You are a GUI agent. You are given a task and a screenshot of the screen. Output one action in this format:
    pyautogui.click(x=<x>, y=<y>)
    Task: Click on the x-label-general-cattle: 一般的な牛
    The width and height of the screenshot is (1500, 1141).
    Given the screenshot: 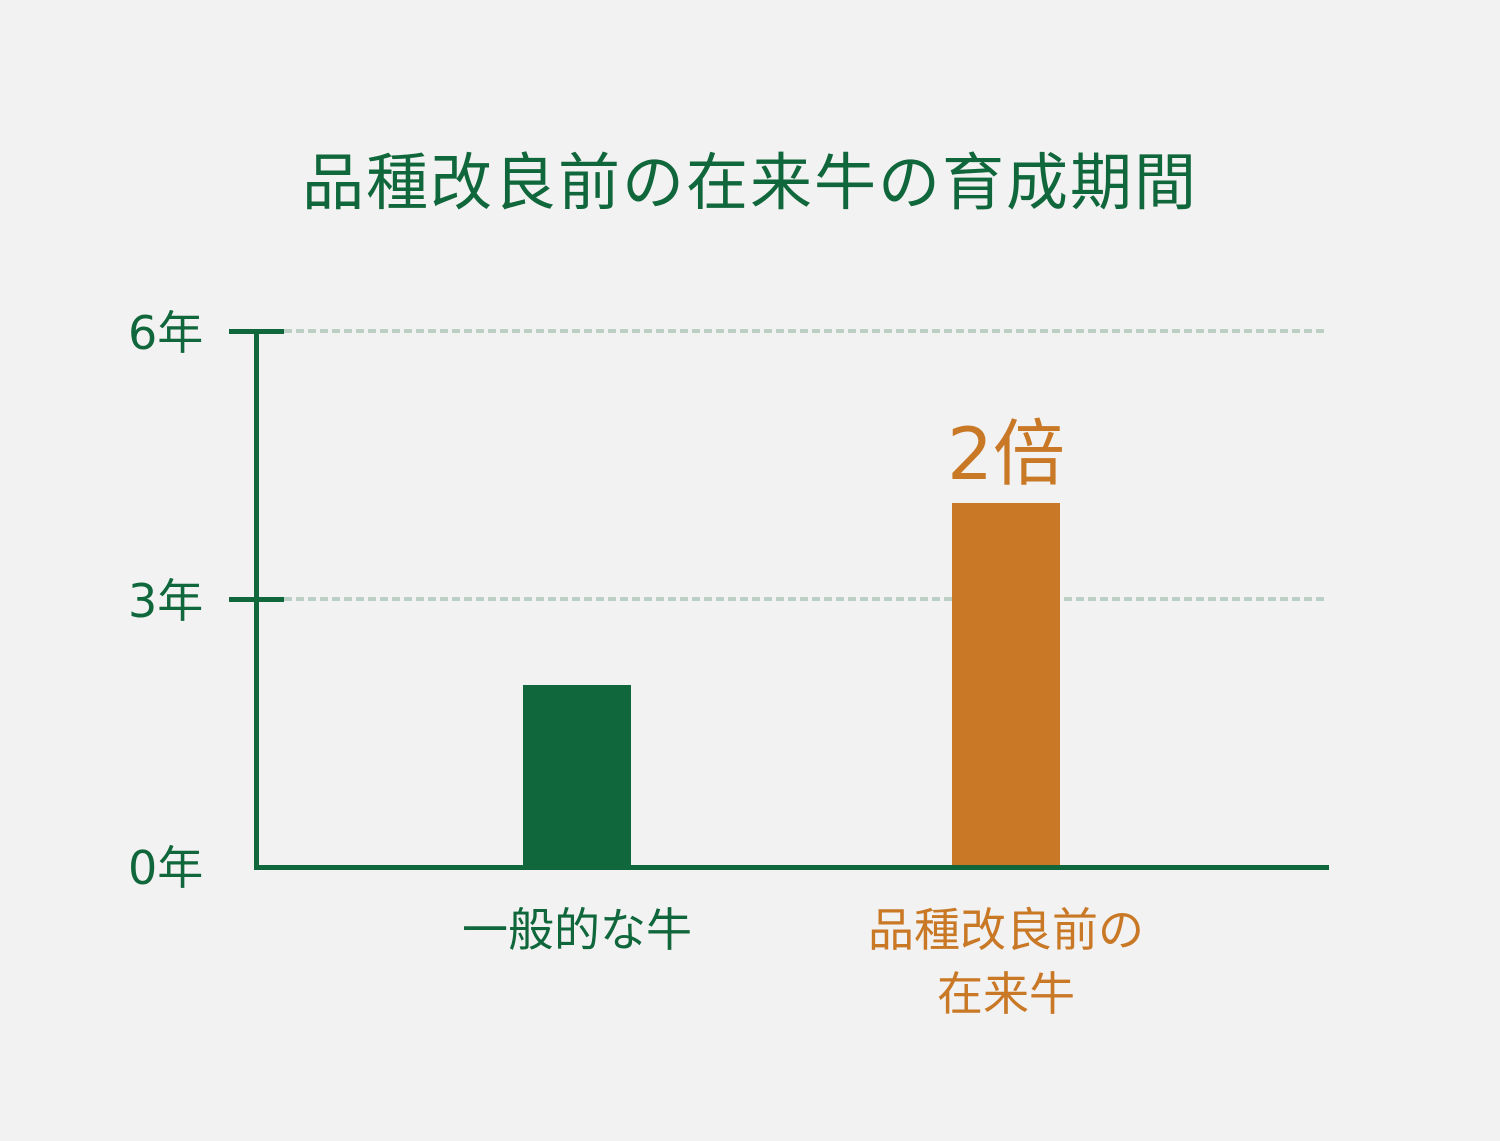 What is the action you would take?
    pyautogui.click(x=577, y=930)
    